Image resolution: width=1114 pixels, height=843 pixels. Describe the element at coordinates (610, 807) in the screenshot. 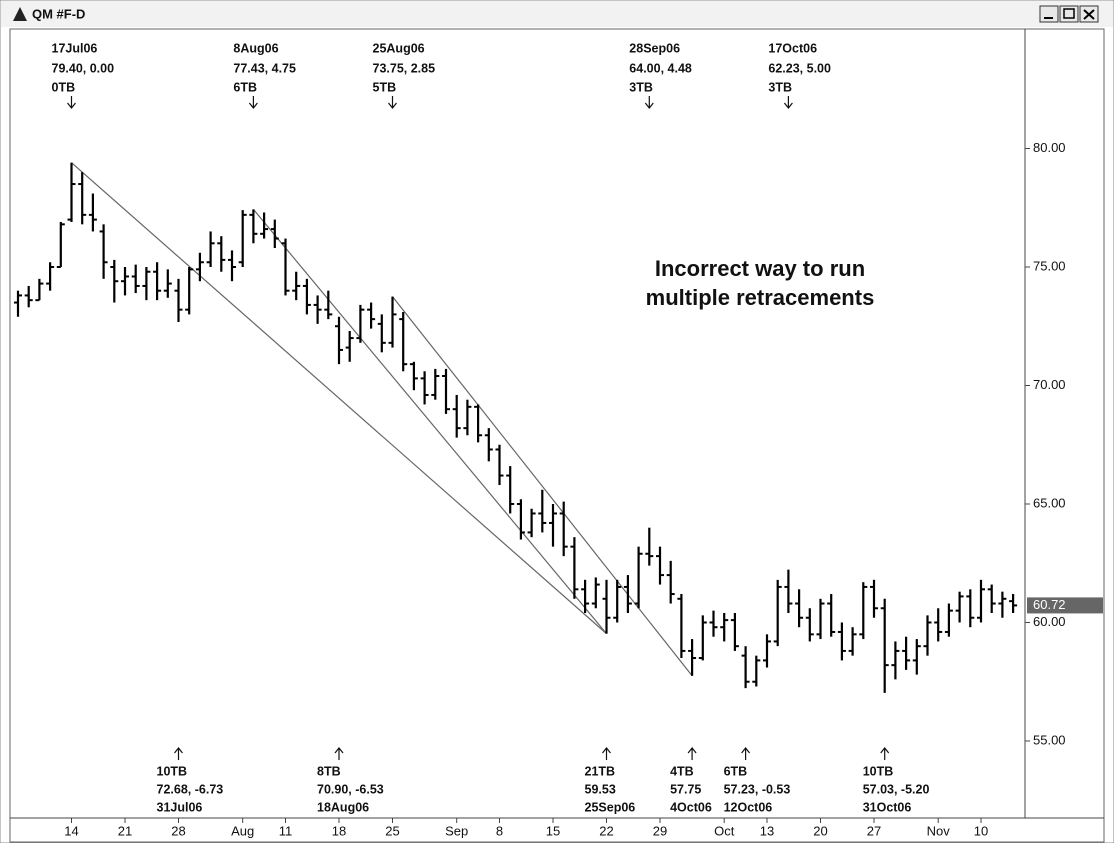

I see `anno-date: 25Sep06` at that location.